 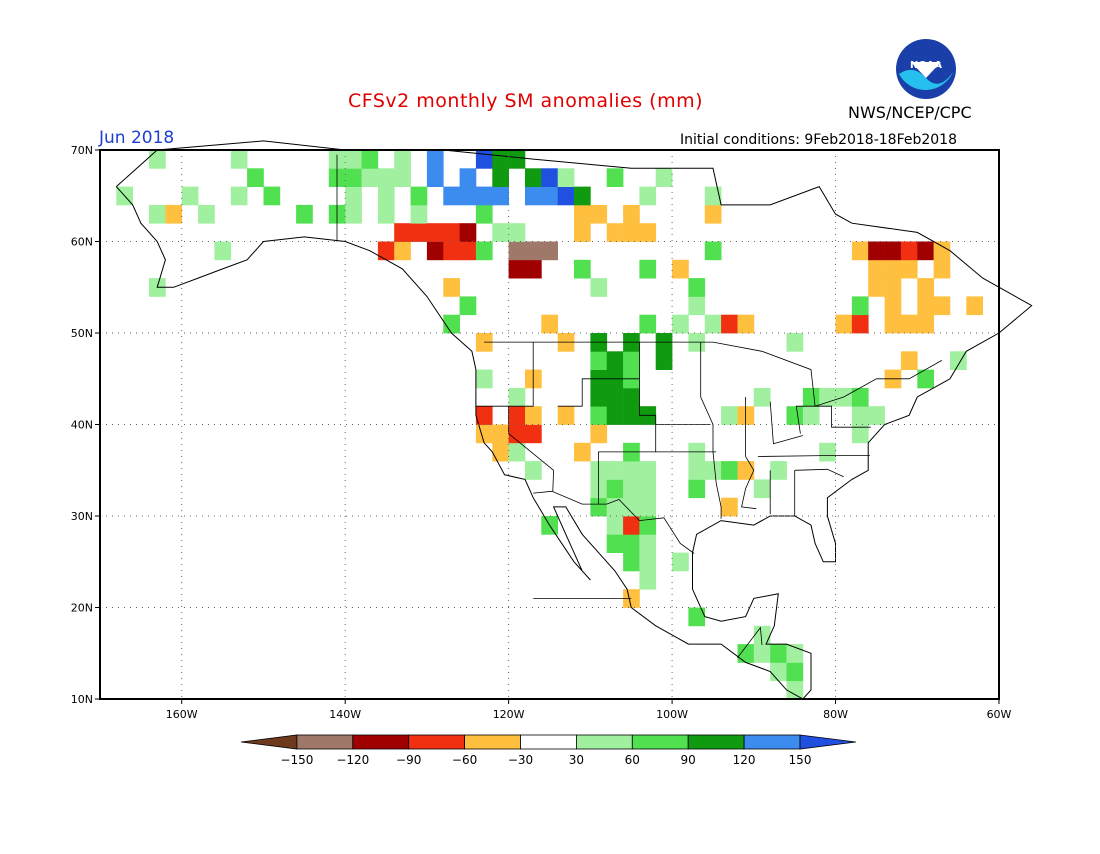 What do you see at coordinates (137, 138) in the screenshot?
I see `valid-month: Jun 2018` at bounding box center [137, 138].